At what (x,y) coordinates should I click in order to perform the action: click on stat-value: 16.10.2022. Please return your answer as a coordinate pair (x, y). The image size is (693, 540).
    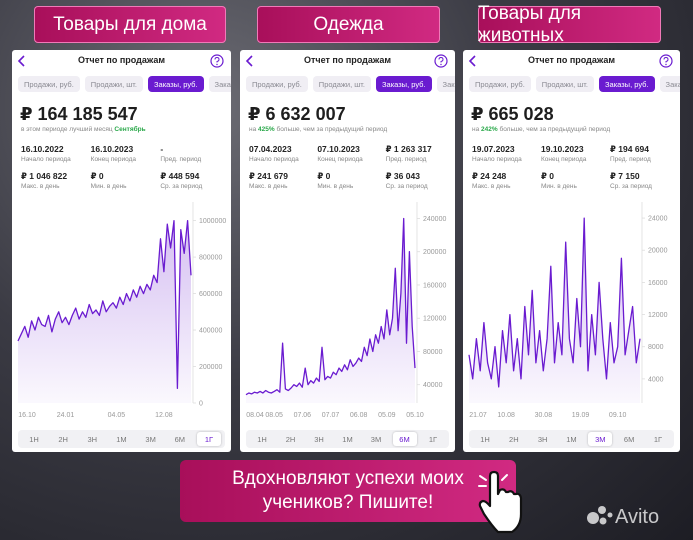
    Looking at the image, I should click on (42, 149).